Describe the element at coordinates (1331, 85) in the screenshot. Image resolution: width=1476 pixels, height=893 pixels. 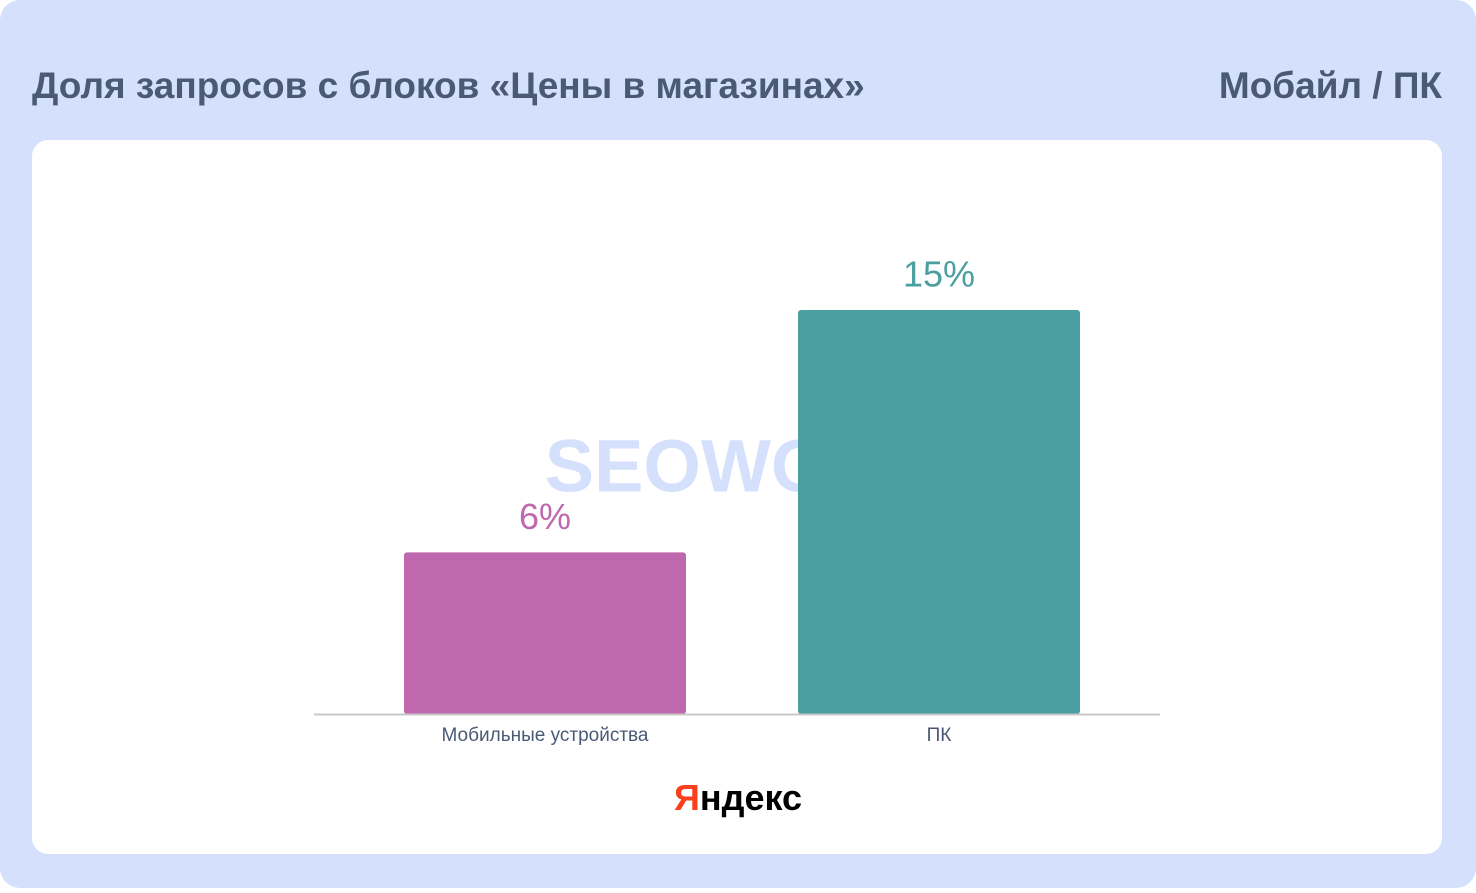
I see `chart-subtitle: Мобайл / ПК` at that location.